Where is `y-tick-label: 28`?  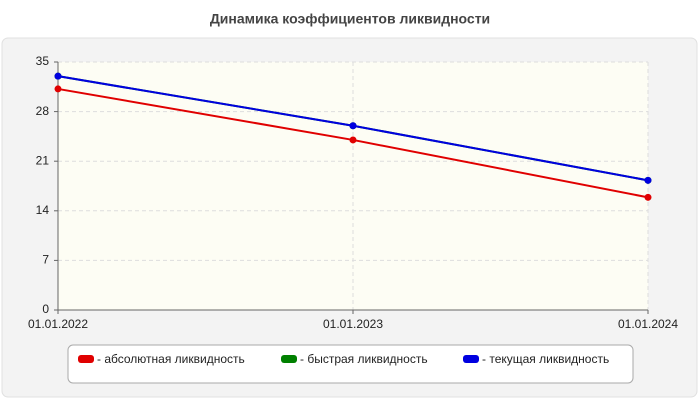
y-tick-label: 28 is located at coordinates (43, 111).